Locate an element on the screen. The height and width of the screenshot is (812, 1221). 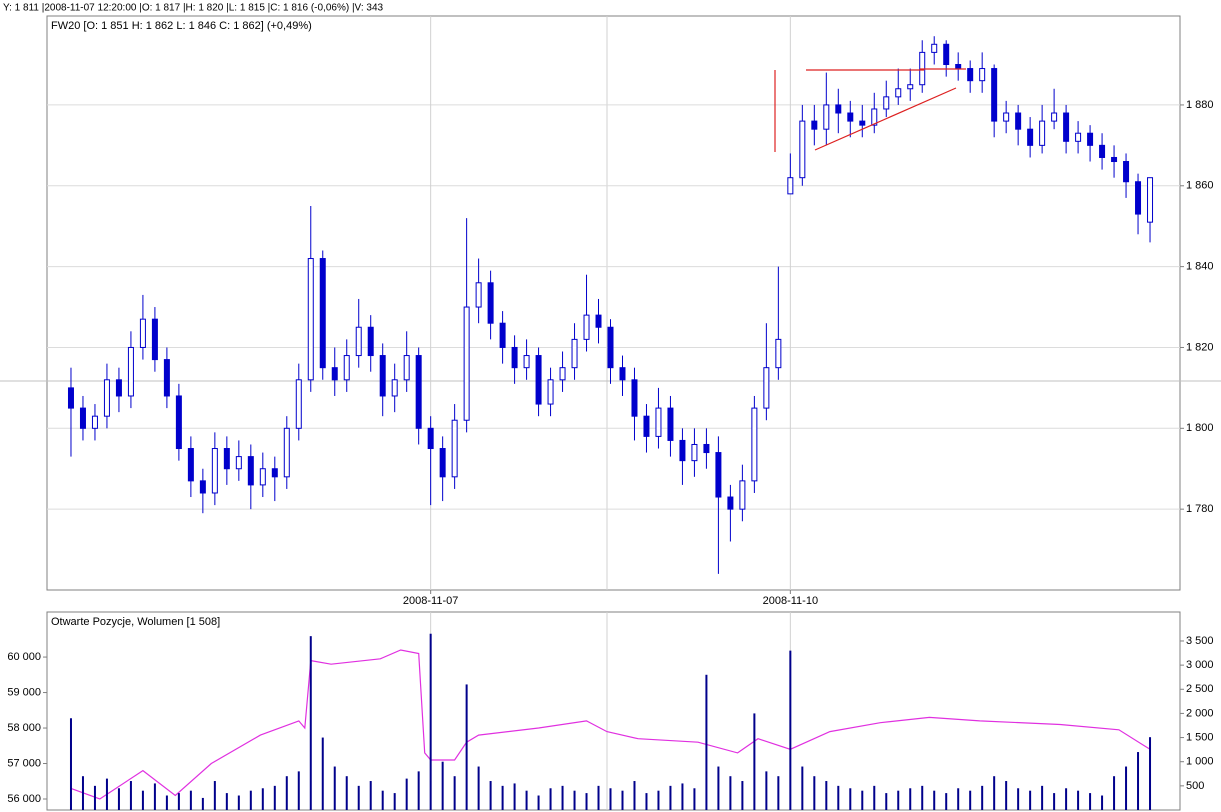
y-tick-label: 1 820 is located at coordinates (1200, 347).